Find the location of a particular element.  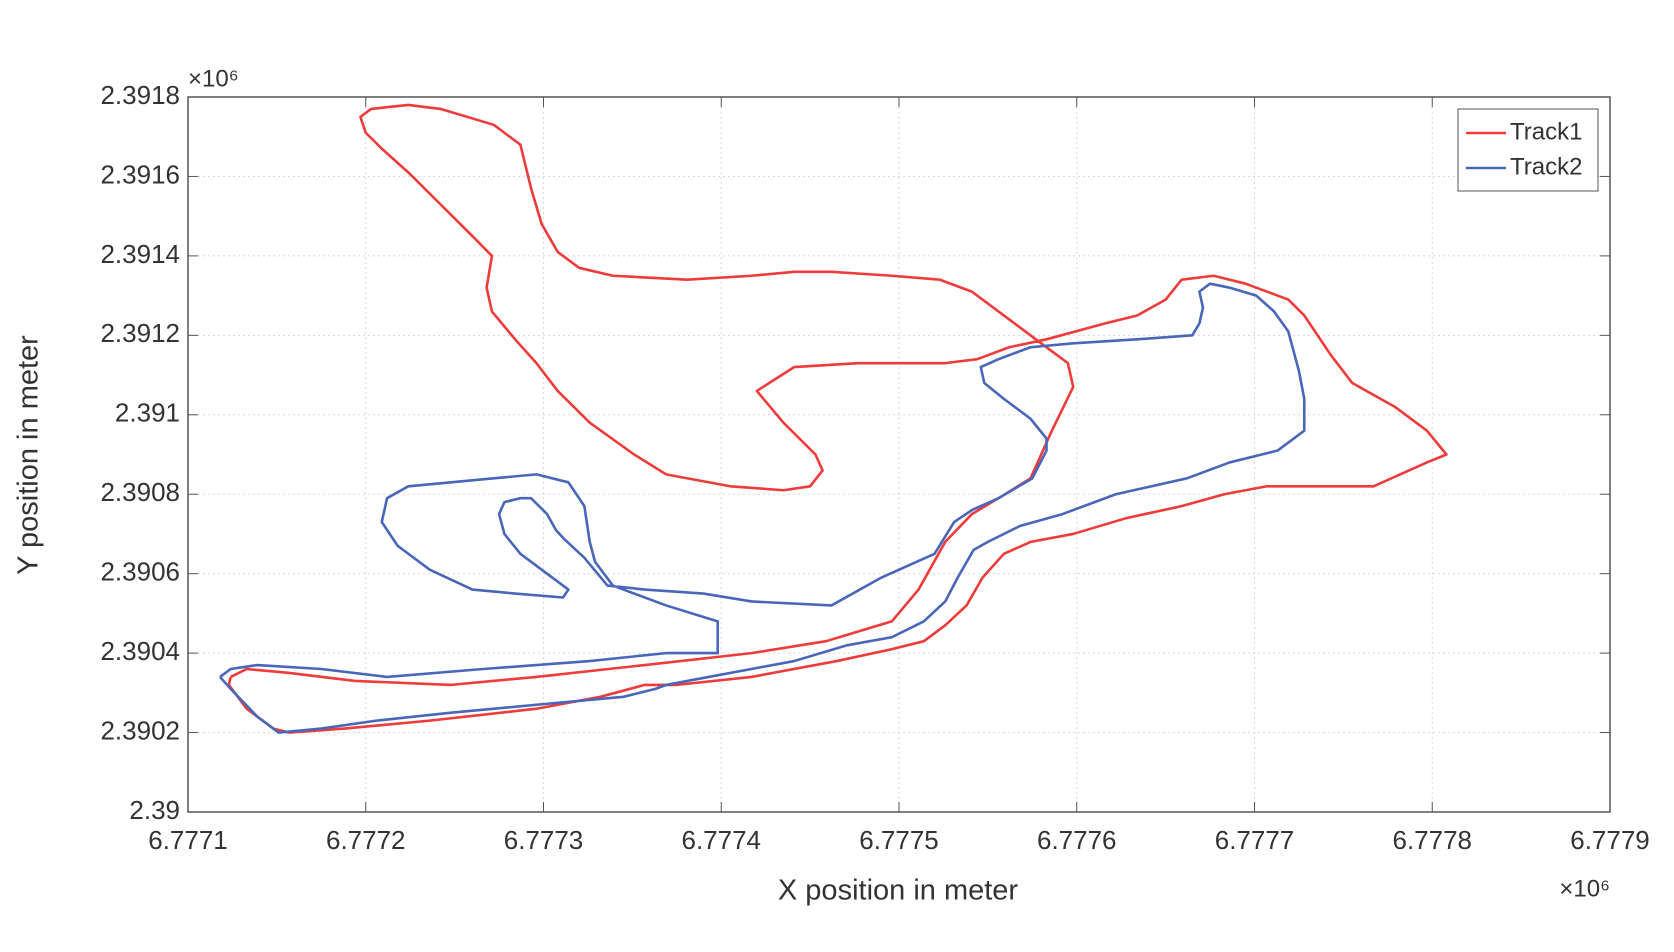

y-tick-label: 2.3906 is located at coordinates (140, 572).